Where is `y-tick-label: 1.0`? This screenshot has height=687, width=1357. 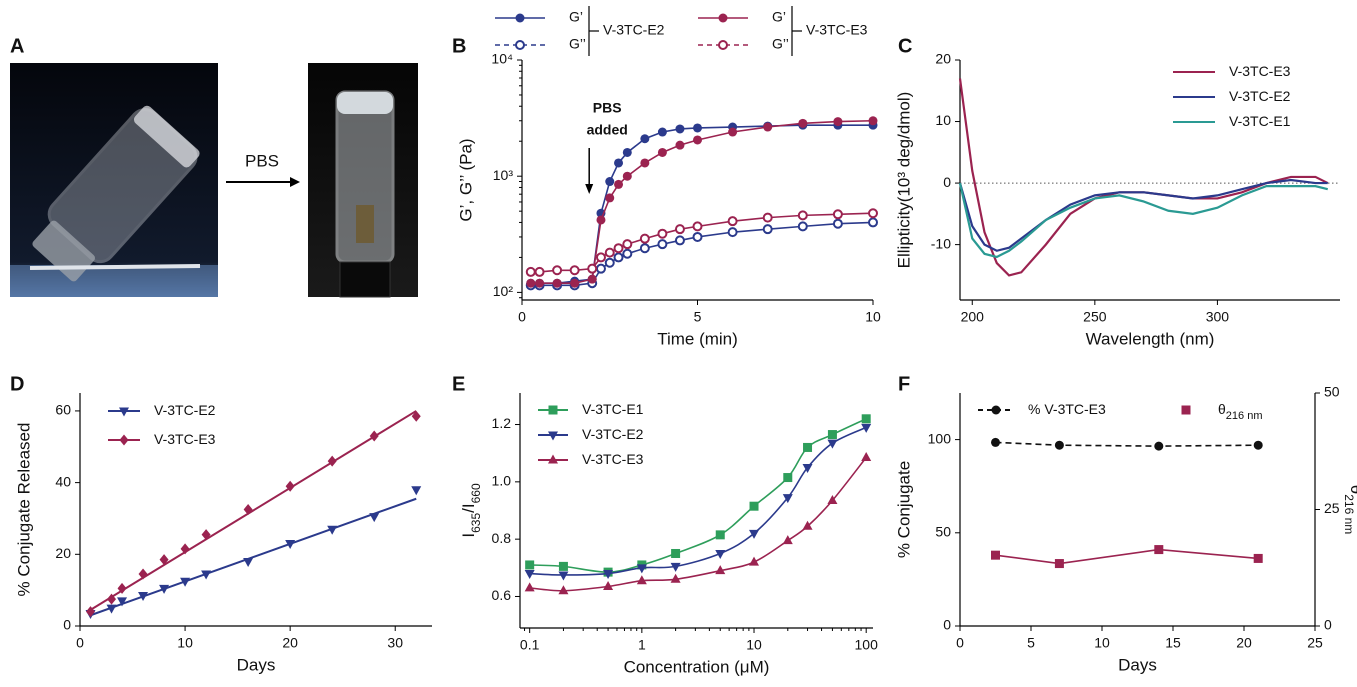 y-tick-label: 1.0 is located at coordinates (502, 481).